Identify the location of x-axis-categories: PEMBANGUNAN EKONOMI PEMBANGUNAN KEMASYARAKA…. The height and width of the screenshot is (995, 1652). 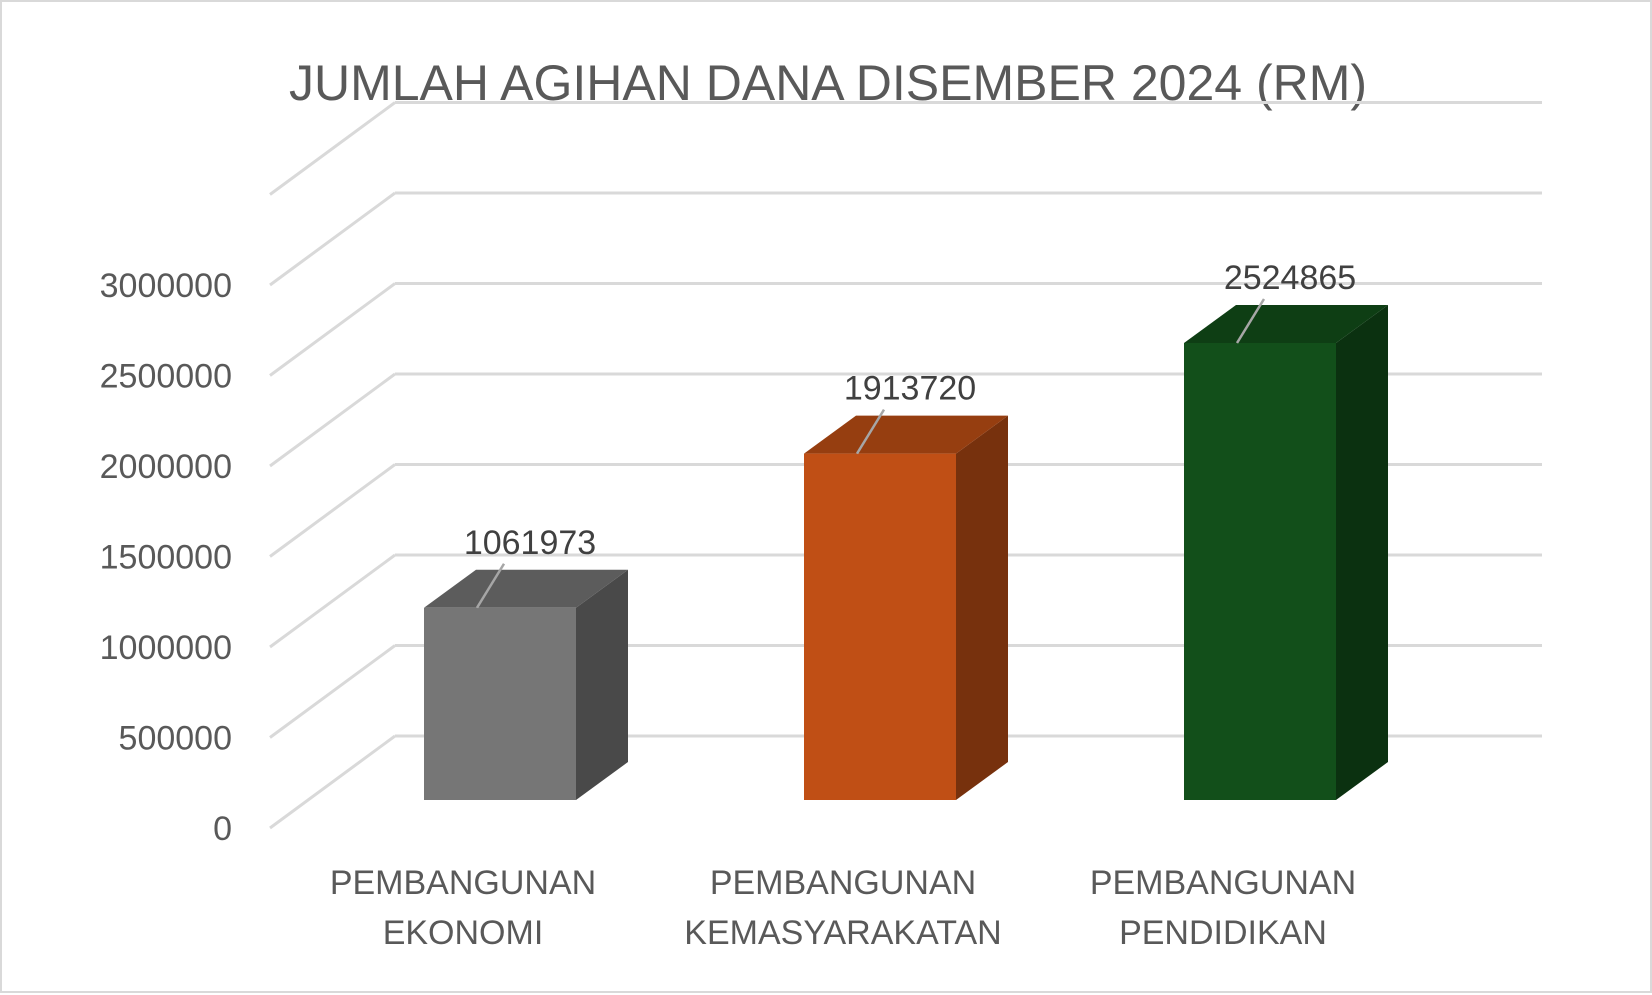
(843, 908).